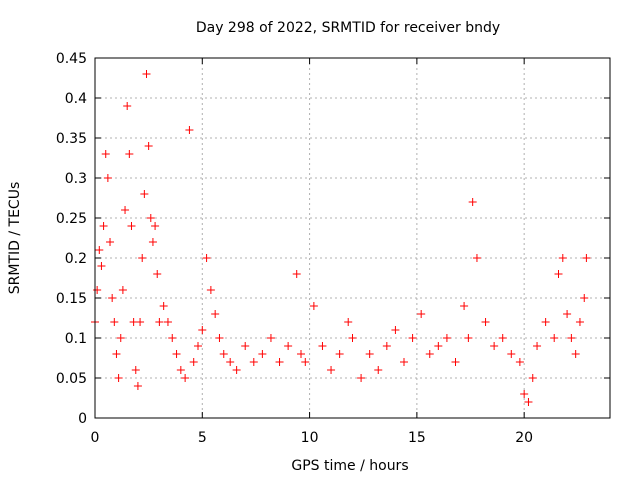 The image size is (640, 480). What do you see at coordinates (349, 466) in the screenshot?
I see `x-axis-label: GPS time / hours` at bounding box center [349, 466].